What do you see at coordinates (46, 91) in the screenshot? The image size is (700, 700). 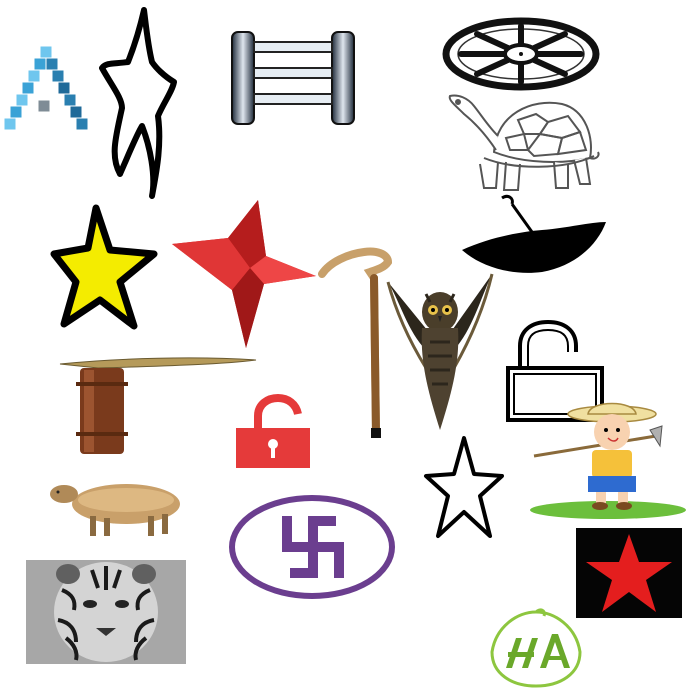 I see `isometric-cube-stairs-icon` at bounding box center [46, 91].